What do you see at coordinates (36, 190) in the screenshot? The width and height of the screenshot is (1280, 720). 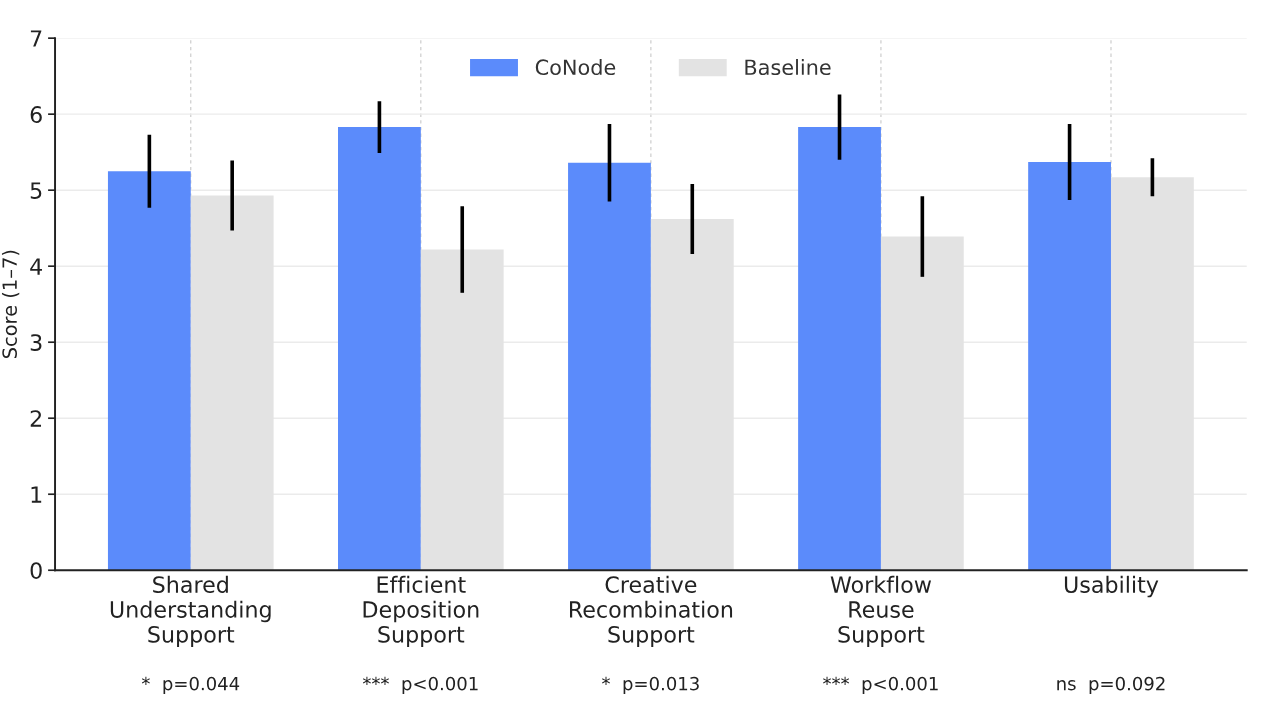 I see `y-tick-label: 5` at bounding box center [36, 190].